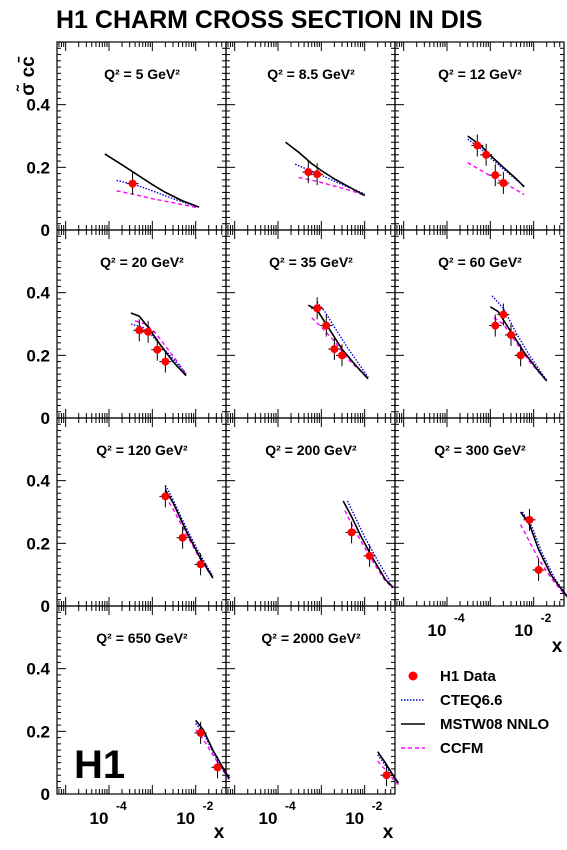 The image size is (567, 850). I want to click on panel-q2-35: Q² = 35 GeV², so click(310, 324).